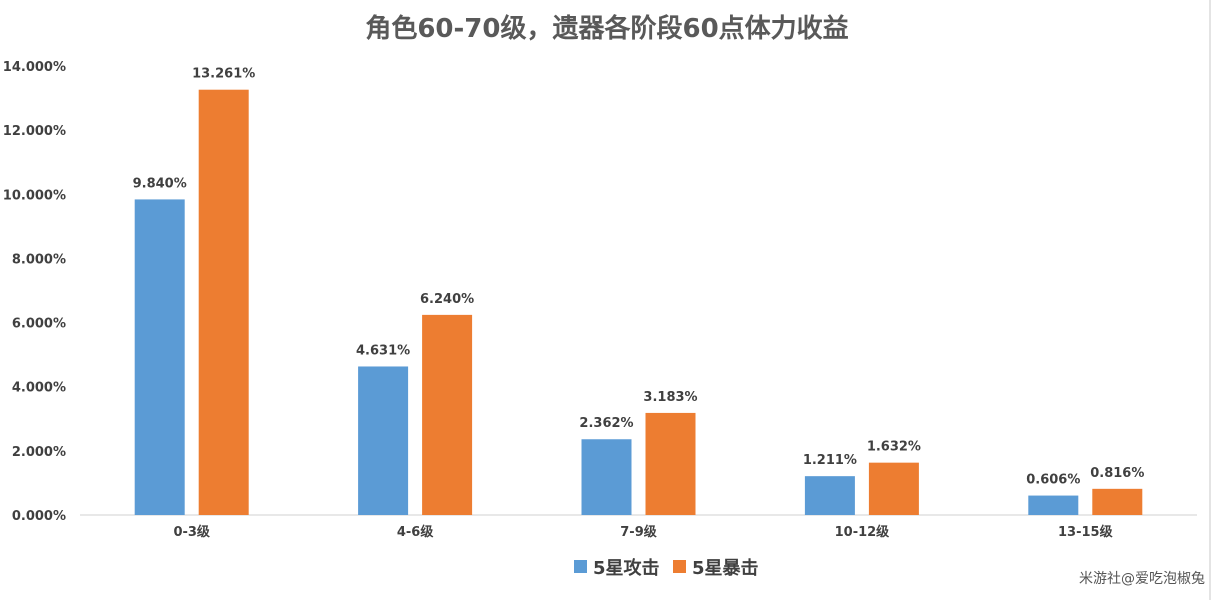 This screenshot has height=600, width=1215. Describe the element at coordinates (34, 195) in the screenshot. I see `y-tick-label: 10.000%` at that location.